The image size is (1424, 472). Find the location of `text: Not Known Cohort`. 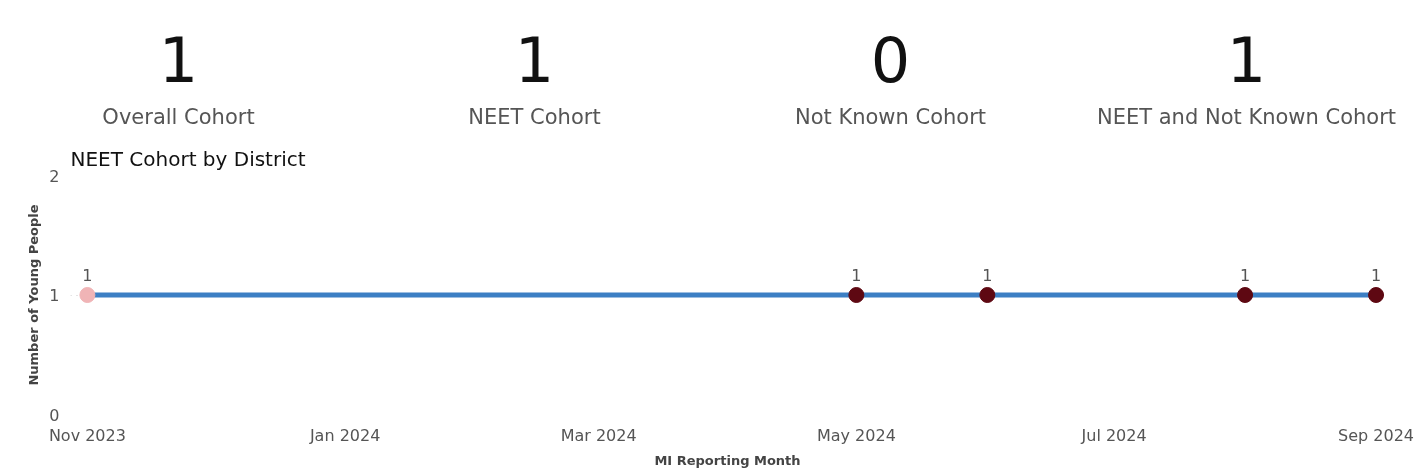

text: Not Known Cohort is located at coordinates (890, 116).